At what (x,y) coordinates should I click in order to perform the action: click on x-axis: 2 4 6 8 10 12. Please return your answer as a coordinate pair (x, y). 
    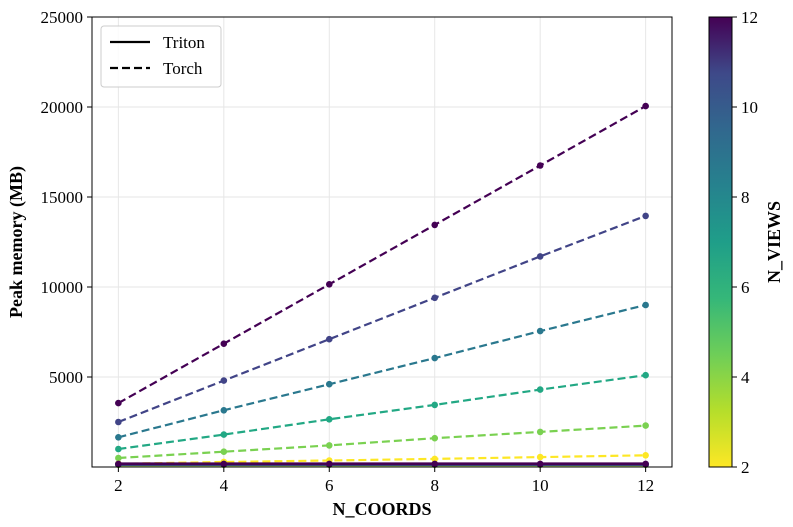
    Looking at the image, I should click on (384, 481).